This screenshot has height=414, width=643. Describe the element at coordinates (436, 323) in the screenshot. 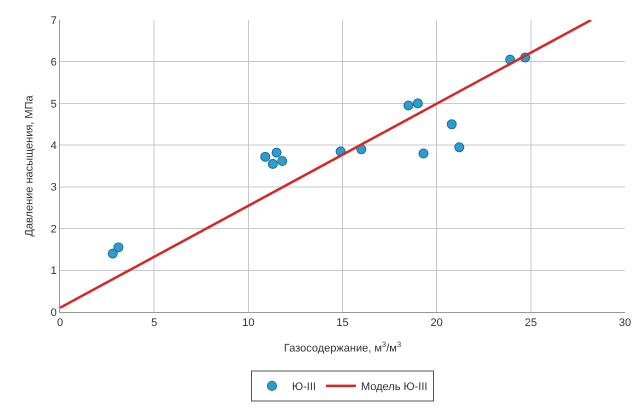

I see `x-tick-label: 20` at that location.